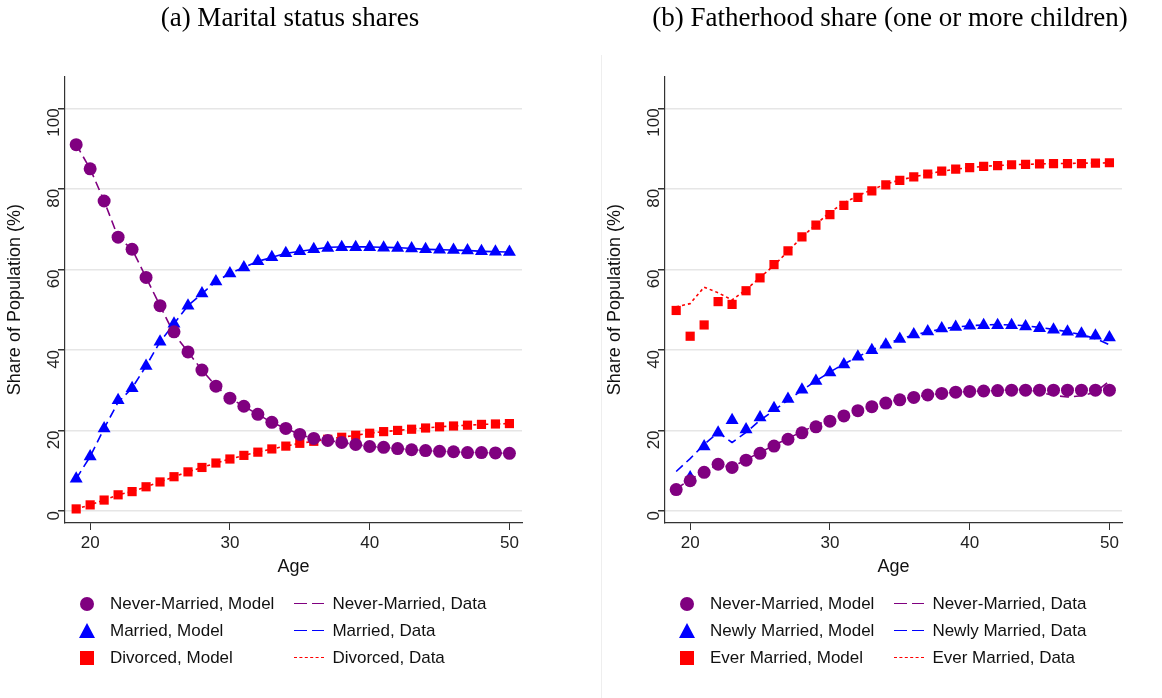  What do you see at coordinates (1009, 630) in the screenshot?
I see `legend-label: Newly Married, Data` at bounding box center [1009, 630].